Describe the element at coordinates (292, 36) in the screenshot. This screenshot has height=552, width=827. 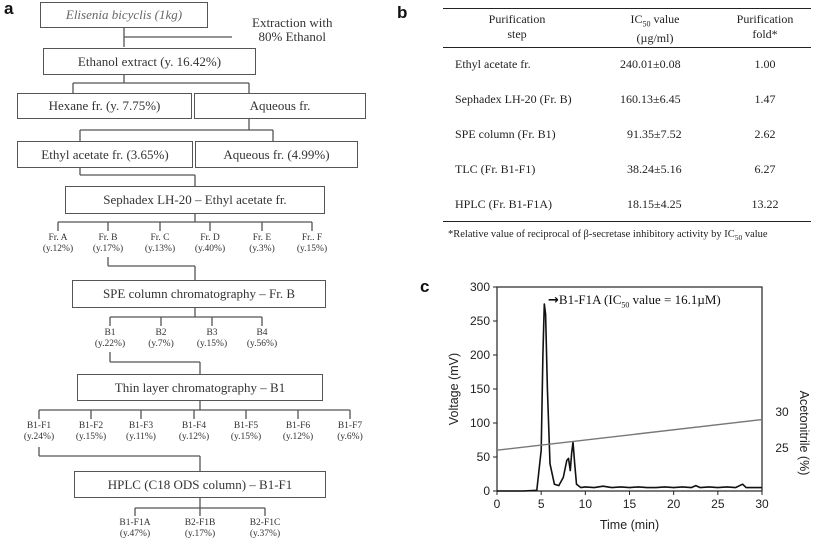
I see `extraction-note-line2: 80% Ethanol` at that location.